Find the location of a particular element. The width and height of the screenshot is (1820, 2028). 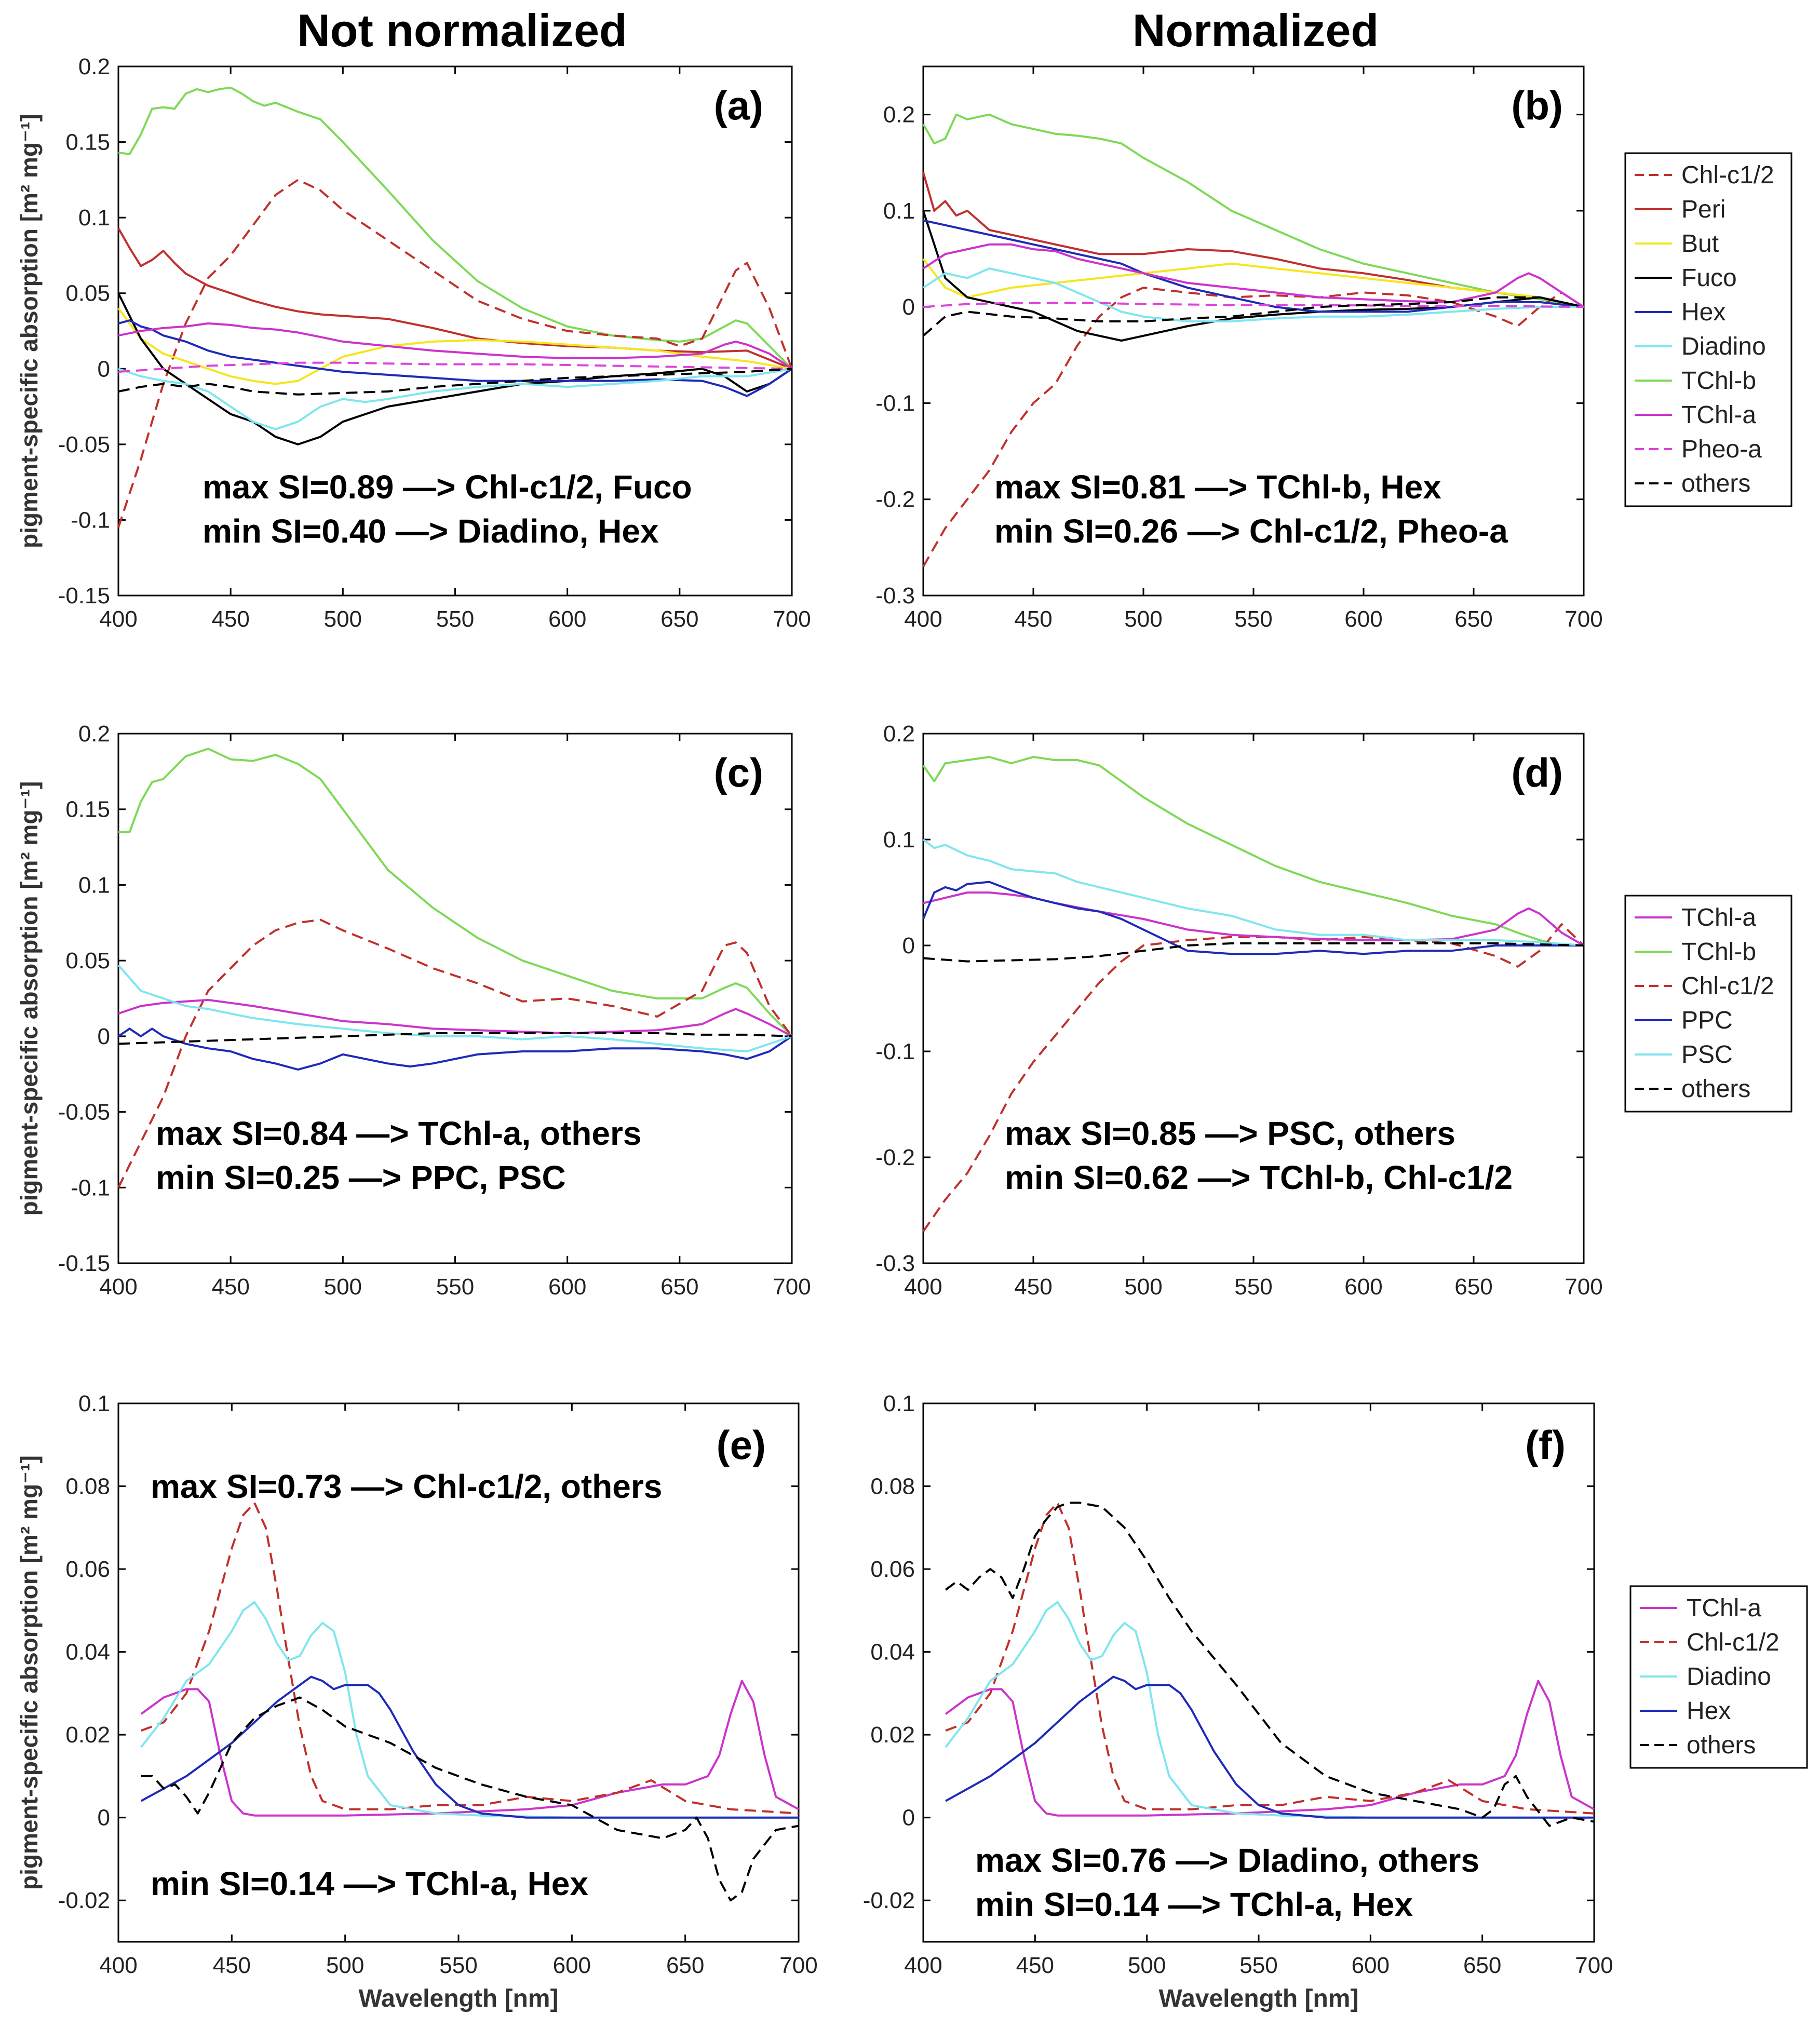

panel-b-series-diadino is located at coordinates (1253, 294).